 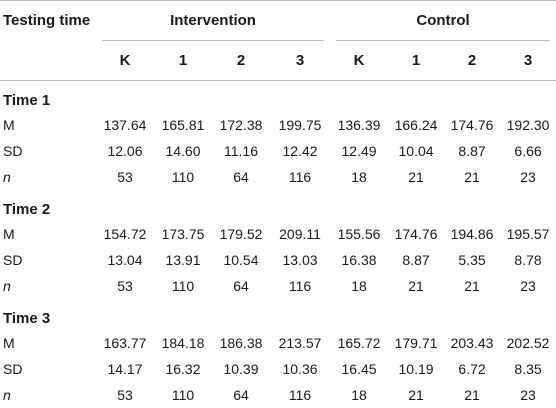 What do you see at coordinates (528, 369) in the screenshot?
I see `table-cell: 8.35` at bounding box center [528, 369].